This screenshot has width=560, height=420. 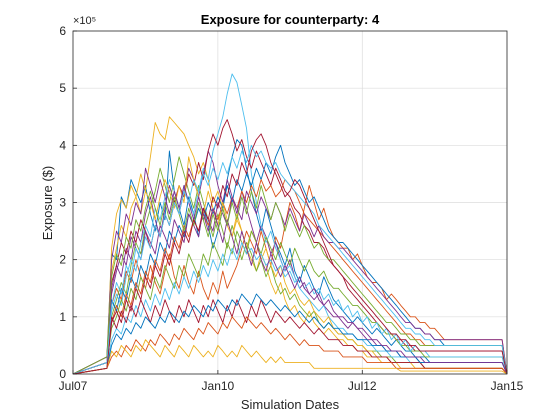 What do you see at coordinates (84, 21) in the screenshot?
I see `y-exponent-label: ×10⁵` at bounding box center [84, 21].